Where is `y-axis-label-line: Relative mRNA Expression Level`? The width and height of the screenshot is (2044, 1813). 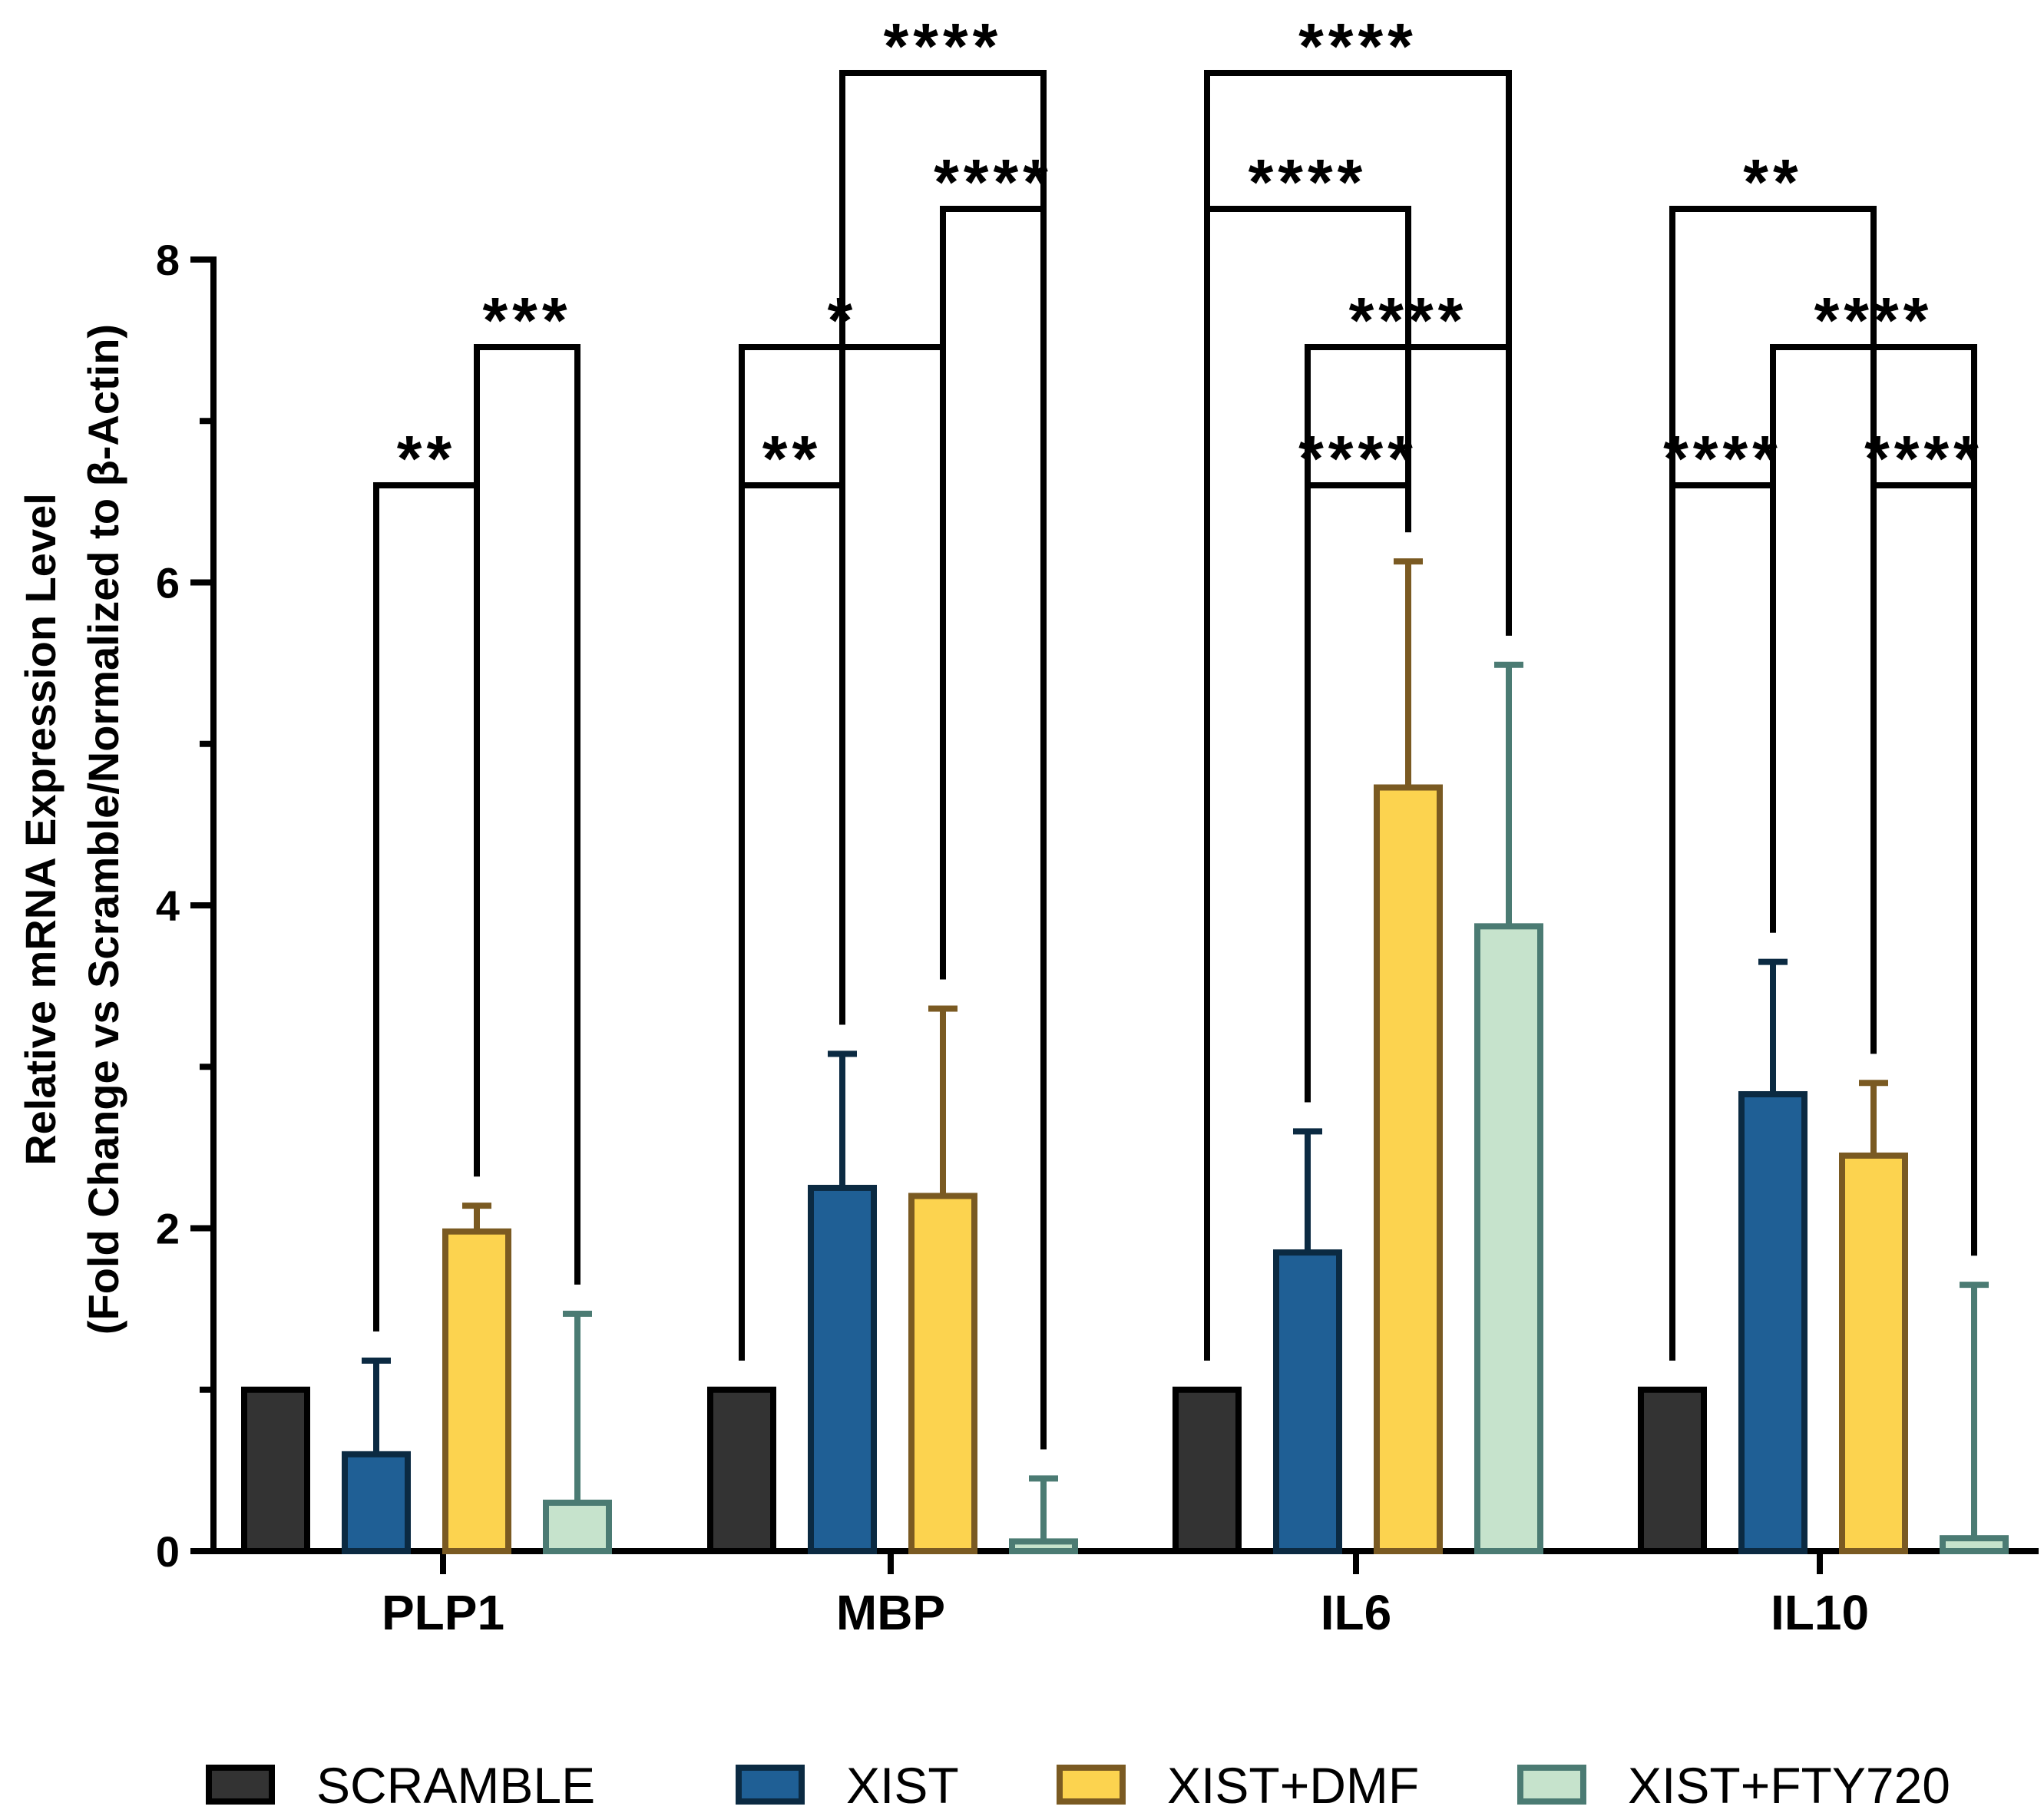 y-axis-label-line: Relative mRNA Expression Level is located at coordinates (40, 829).